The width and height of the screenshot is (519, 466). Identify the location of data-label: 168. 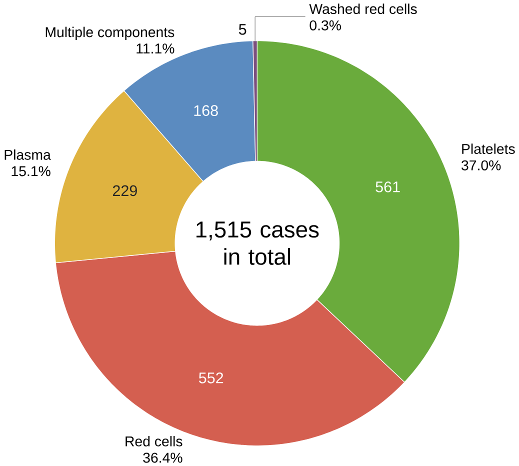
(206, 110).